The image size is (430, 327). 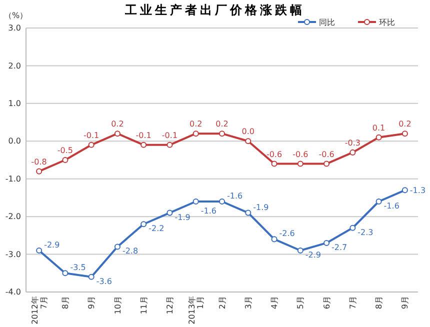 I want to click on data-label: 0.1, so click(x=379, y=127).